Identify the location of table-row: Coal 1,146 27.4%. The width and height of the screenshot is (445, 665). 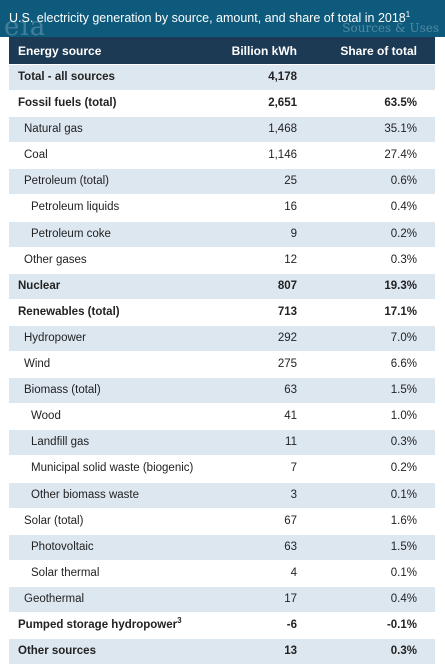
(222, 156).